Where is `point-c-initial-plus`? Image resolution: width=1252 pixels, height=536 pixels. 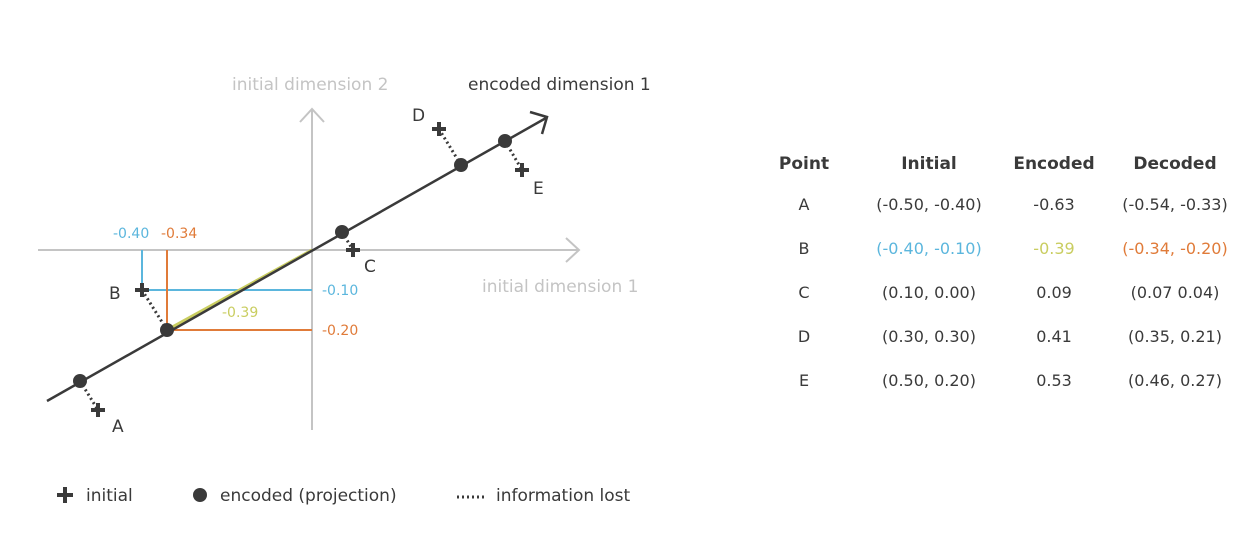
point-c-initial-plus is located at coordinates (353, 250).